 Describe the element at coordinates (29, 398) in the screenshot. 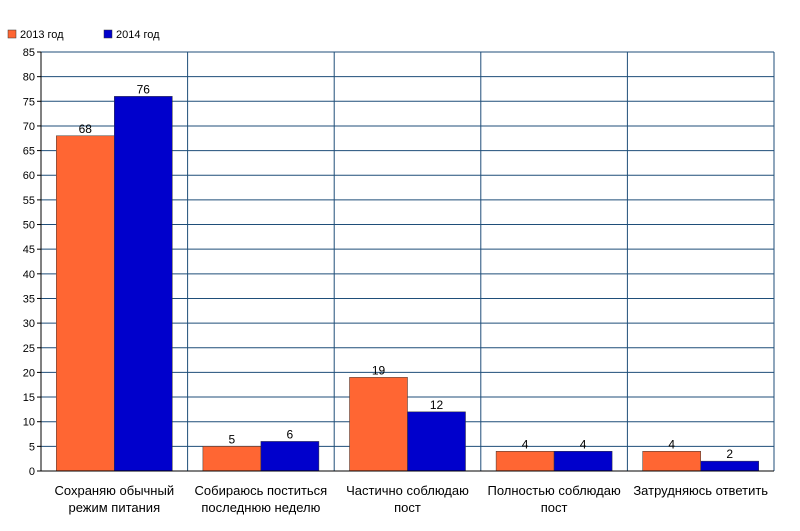

I see `y-tick-label: 15` at that location.